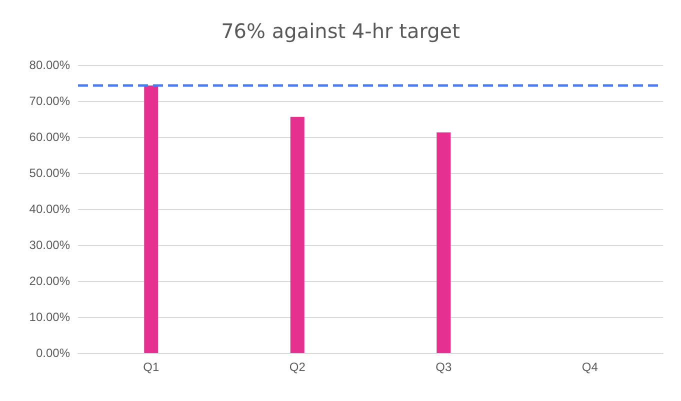 The width and height of the screenshot is (681, 401). Describe the element at coordinates (53, 353) in the screenshot. I see `y-tick-label: 0.00%` at that location.